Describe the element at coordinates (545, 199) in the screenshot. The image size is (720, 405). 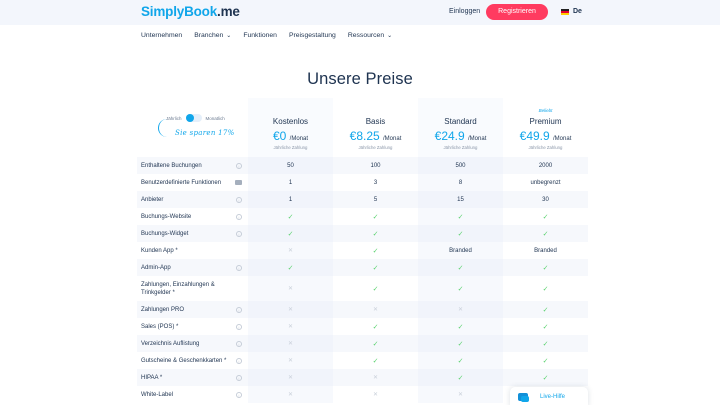
I see `value-cell: 30` at that location.